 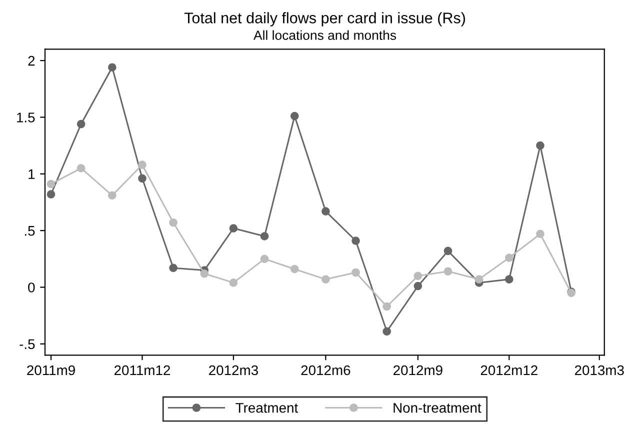 I want to click on x-tick-label: 2012m6, so click(x=325, y=370).